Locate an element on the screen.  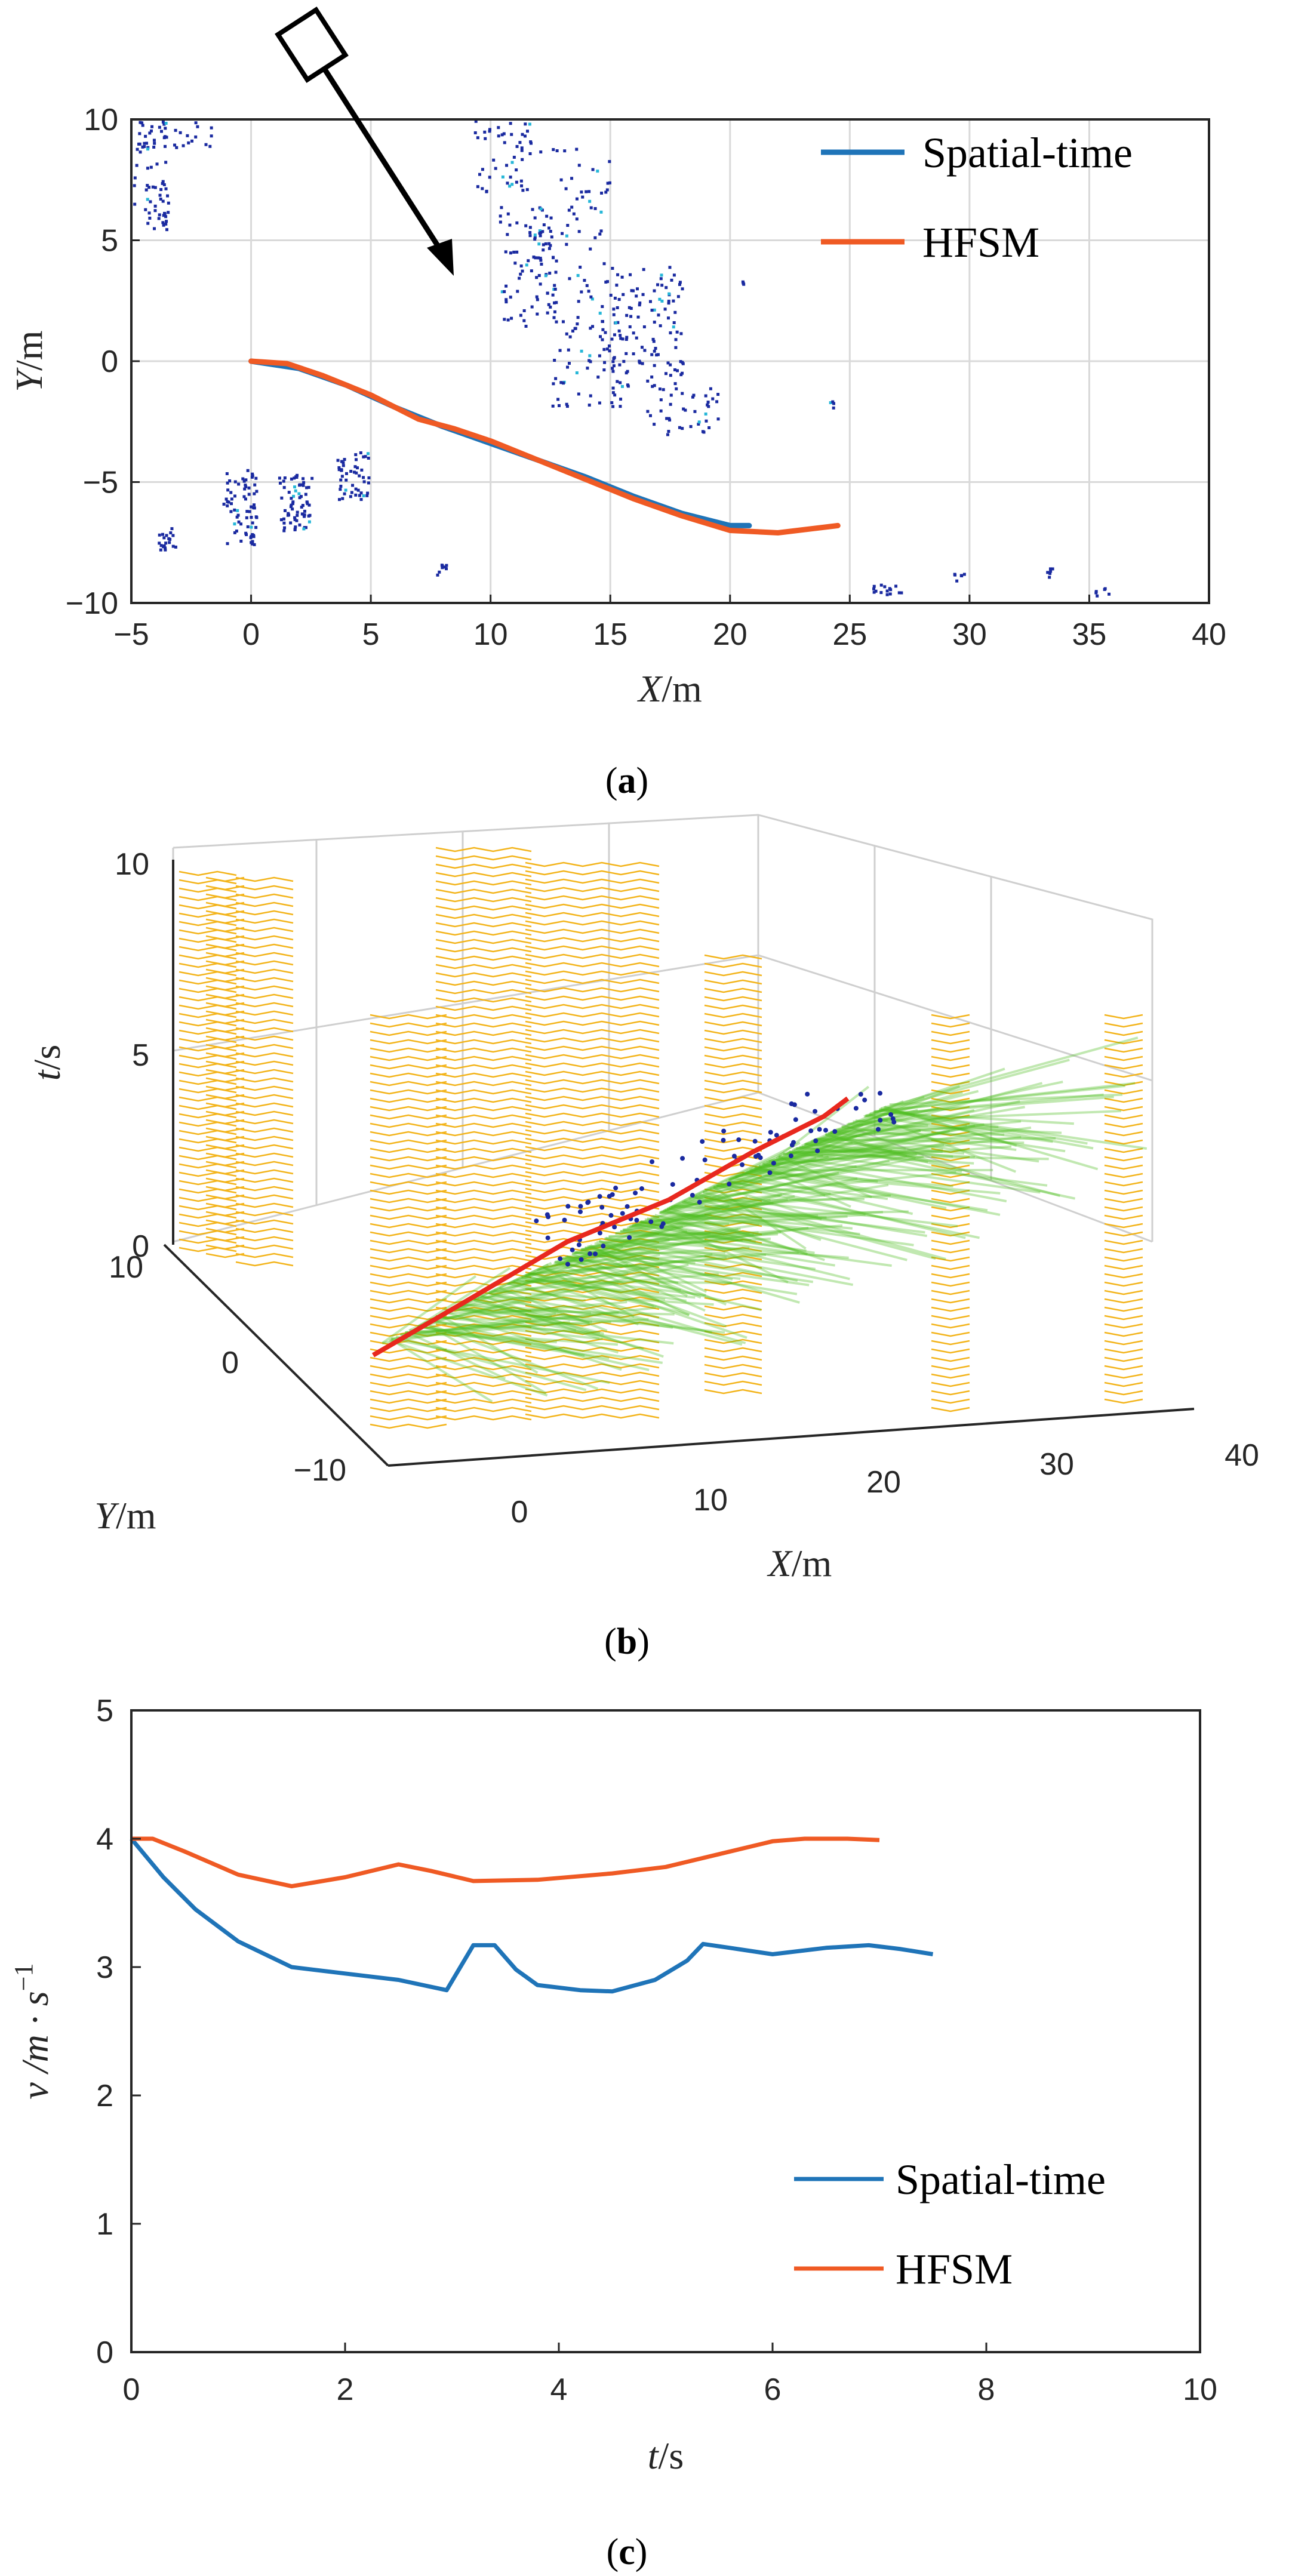
x-tick-label-a: 0 is located at coordinates (251, 634).